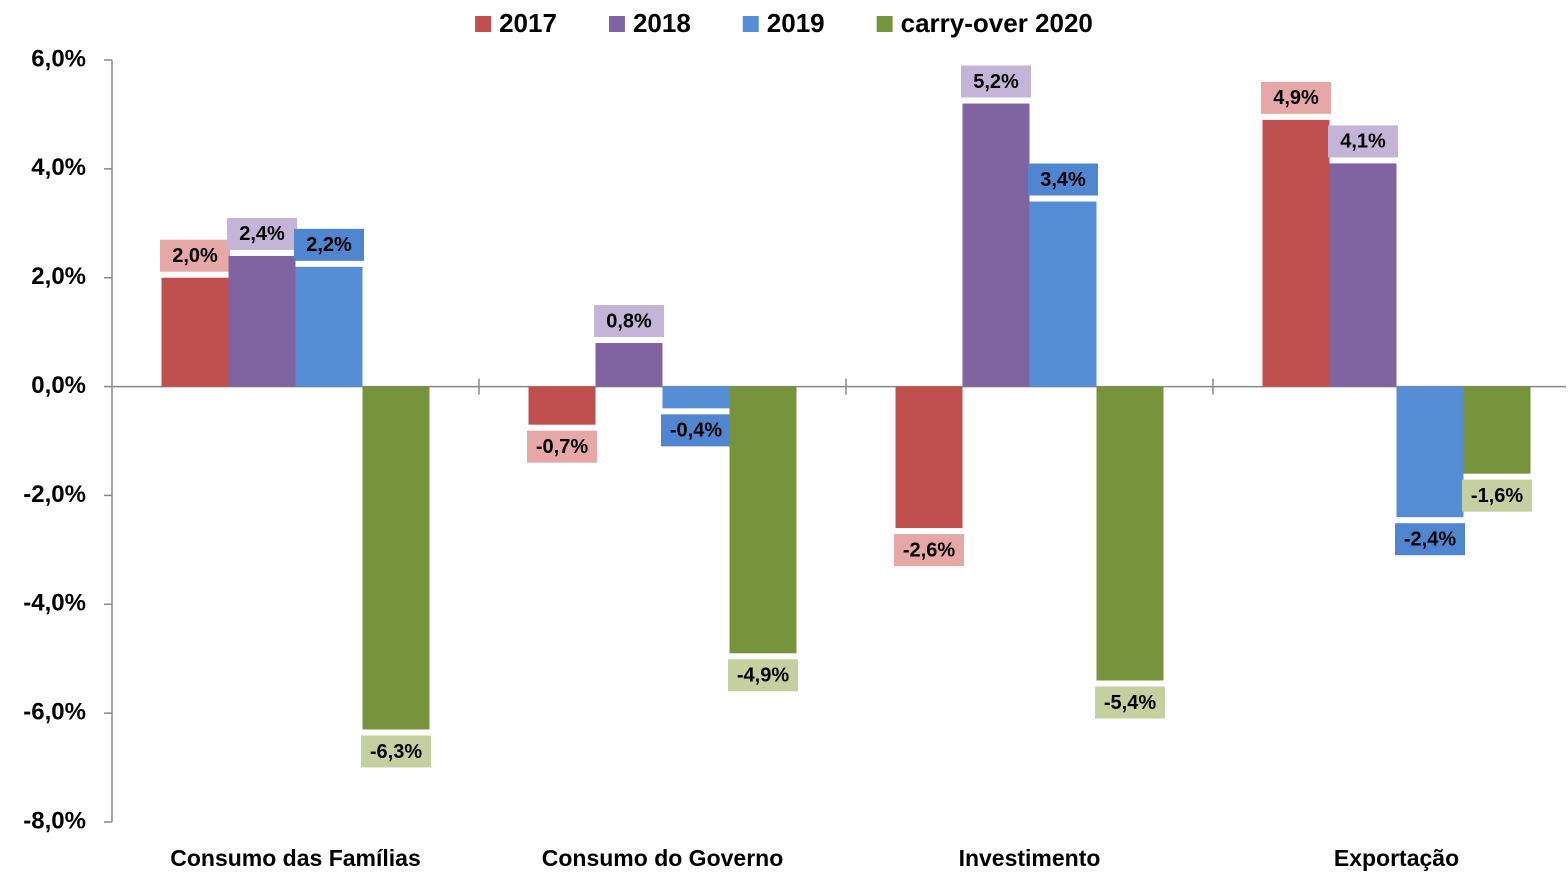 The image size is (1568, 874). I want to click on value-label: -1,6%, so click(1497, 496).